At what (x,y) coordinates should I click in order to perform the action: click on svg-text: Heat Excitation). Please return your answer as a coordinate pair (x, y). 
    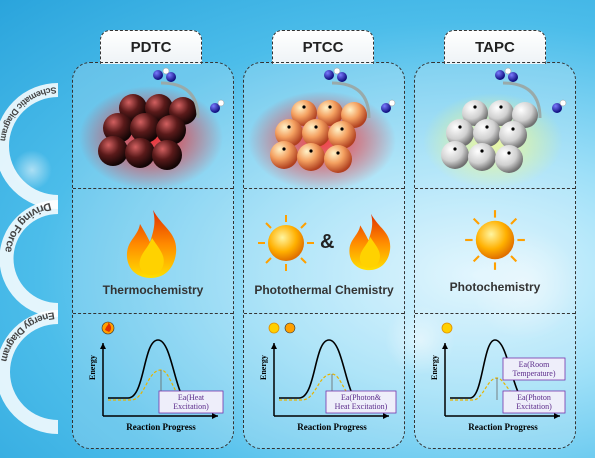
    Looking at the image, I should click on (361, 406).